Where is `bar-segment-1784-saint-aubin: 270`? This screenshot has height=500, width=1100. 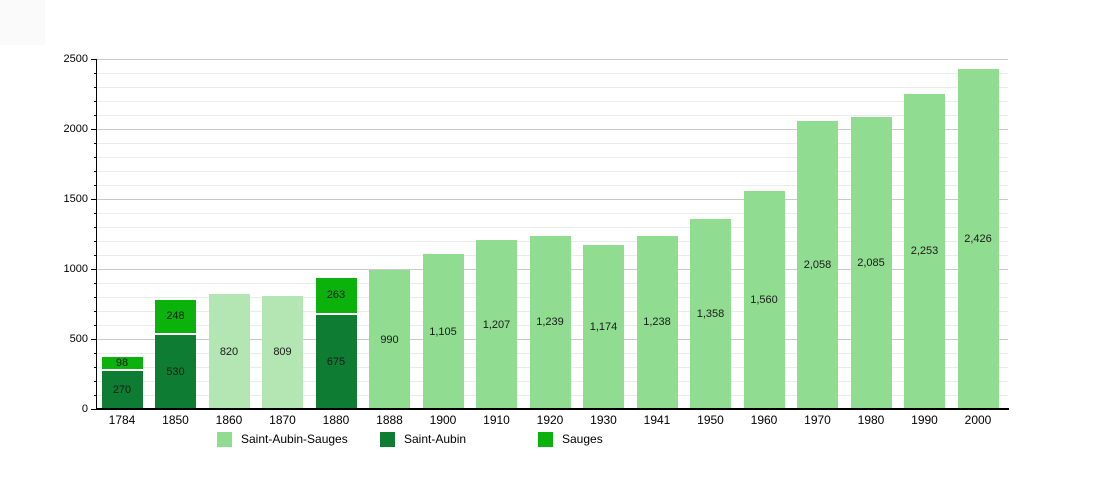
bar-segment-1784-saint-aubin: 270 is located at coordinates (122, 390).